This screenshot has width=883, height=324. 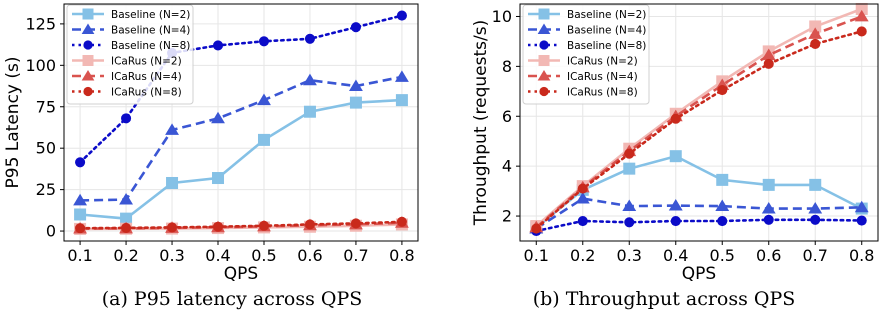 What do you see at coordinates (171, 255) in the screenshot?
I see `x-tick-label: 0.3` at bounding box center [171, 255].